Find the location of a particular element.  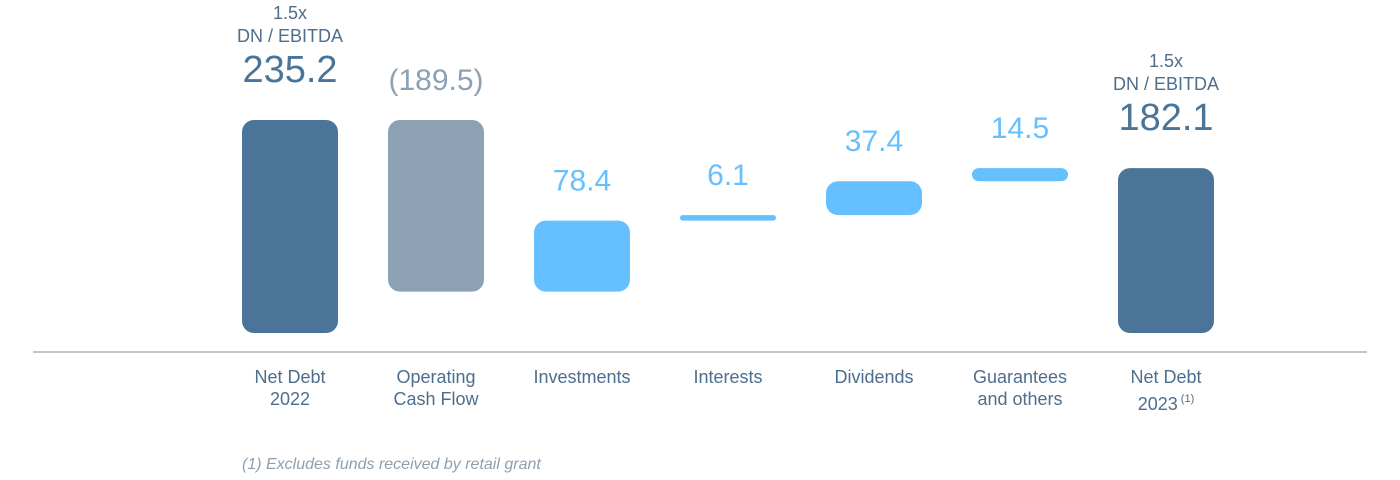

footnote-marker: (1) is located at coordinates (1187, 399).